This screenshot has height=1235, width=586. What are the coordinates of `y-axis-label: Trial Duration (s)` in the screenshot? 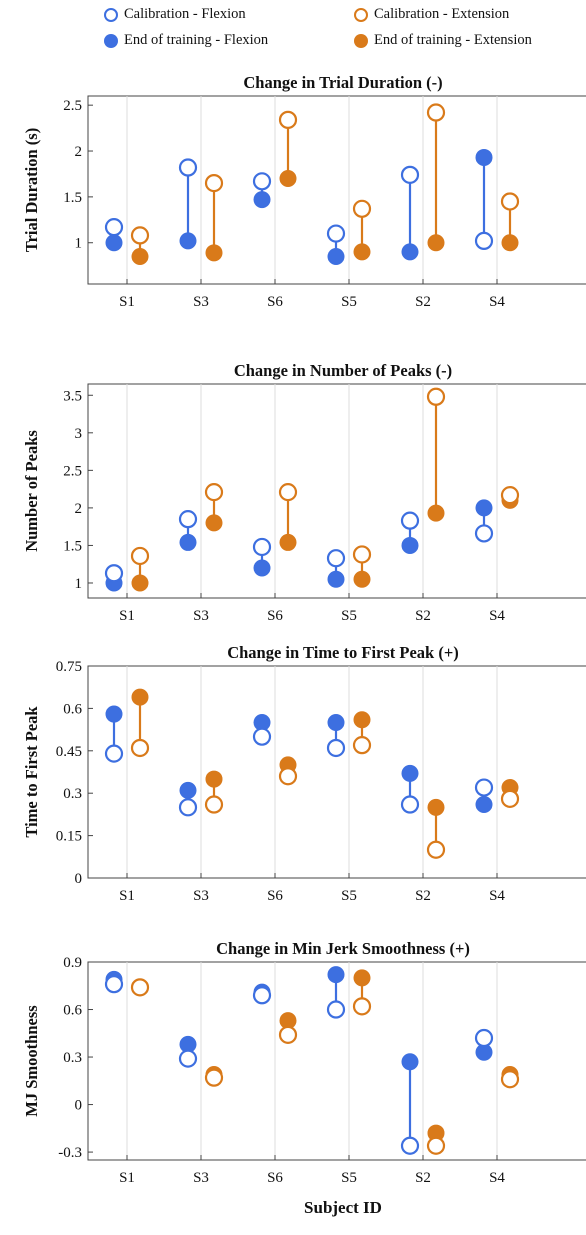 It's located at (31, 190).